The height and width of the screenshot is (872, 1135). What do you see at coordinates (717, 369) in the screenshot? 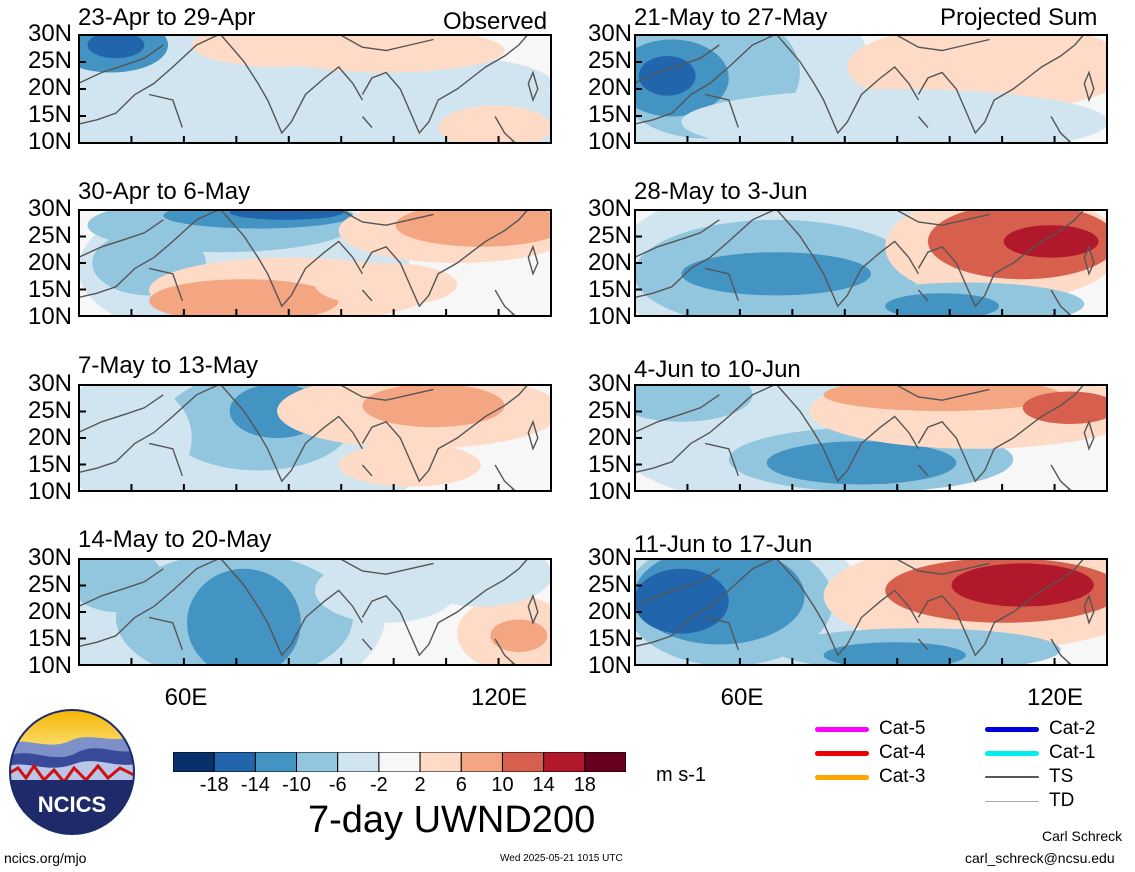
I see `panel-title: 4-Jun to 10-Jun` at bounding box center [717, 369].